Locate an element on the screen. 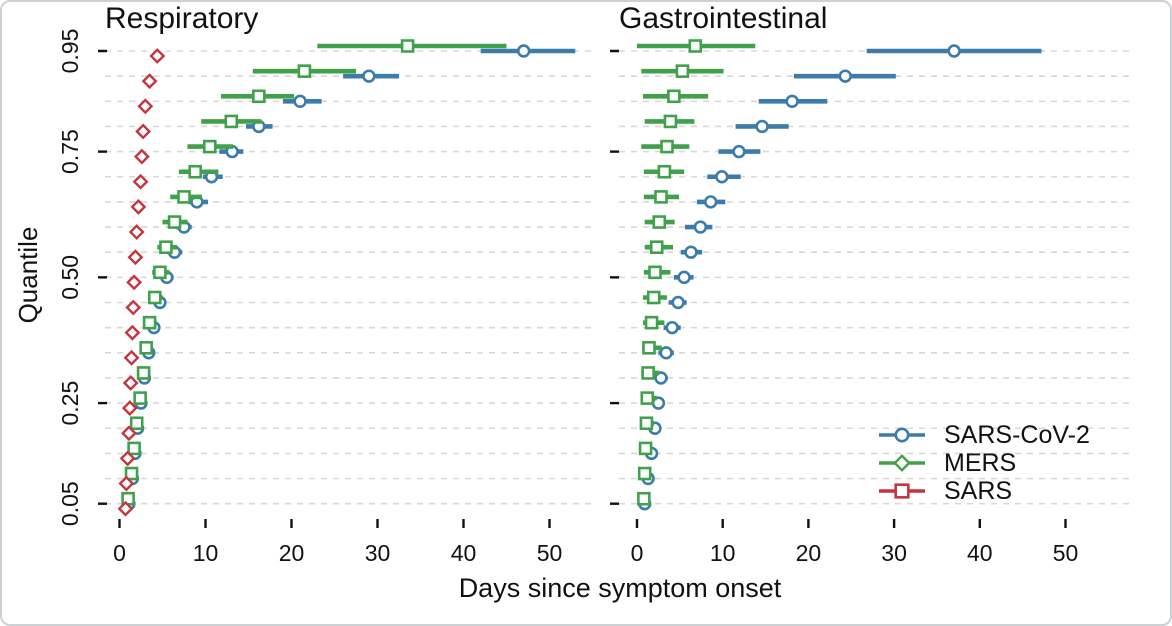  y-axis-label: Quantile is located at coordinates (28, 275).